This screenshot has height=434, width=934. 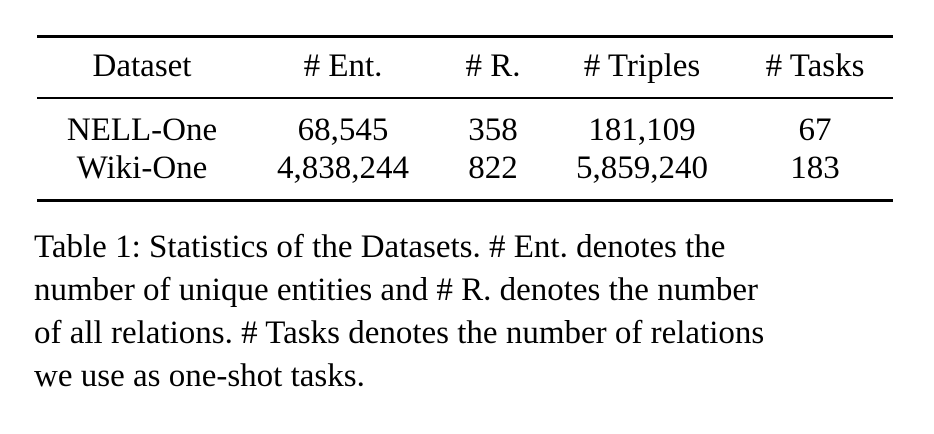 I want to click on header-relations: # R., so click(x=493, y=66).